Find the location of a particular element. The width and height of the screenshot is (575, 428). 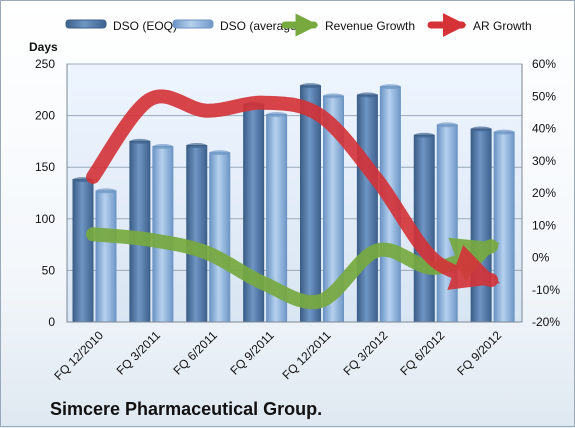

dso-average-bar-1-cap is located at coordinates (163, 146).